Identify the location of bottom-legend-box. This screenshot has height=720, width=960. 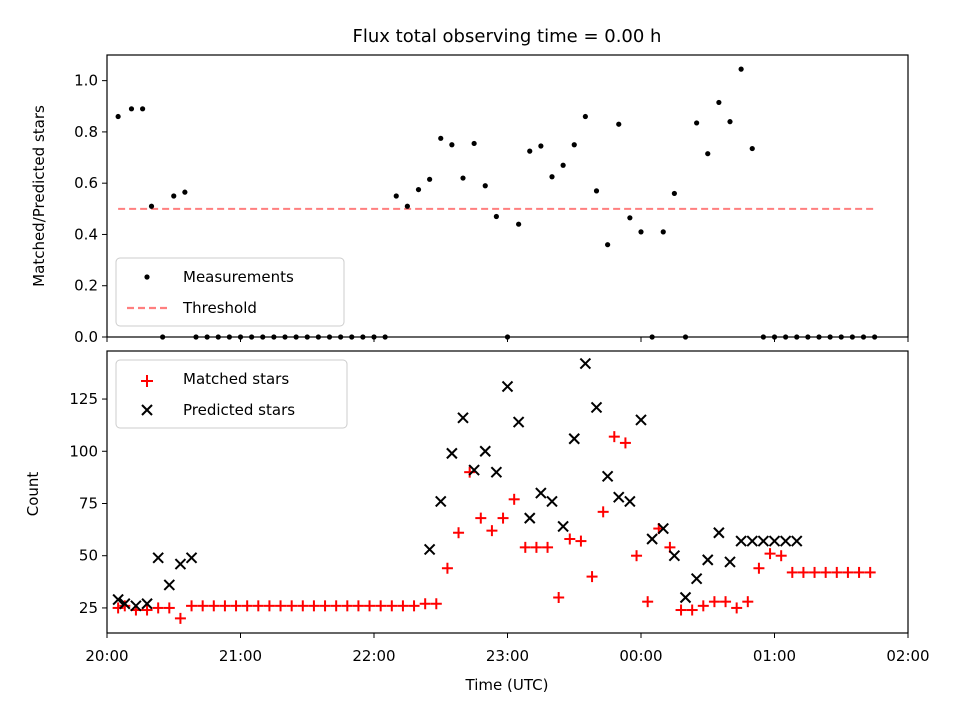
(231, 394).